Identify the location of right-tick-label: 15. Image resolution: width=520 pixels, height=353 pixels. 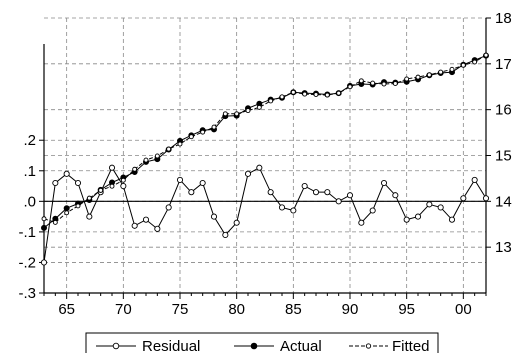
(503, 156).